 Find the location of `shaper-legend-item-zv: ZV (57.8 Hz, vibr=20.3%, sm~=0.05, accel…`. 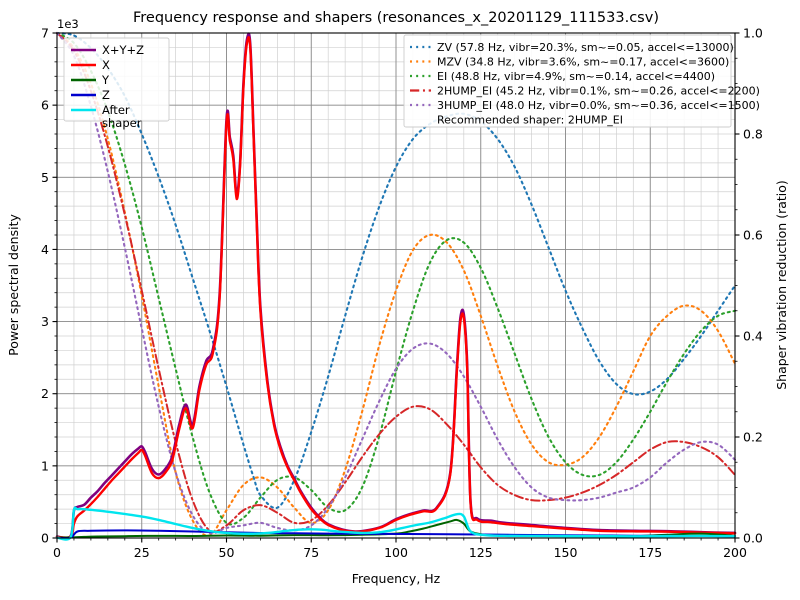

shaper-legend-item-zv: ZV (57.8 Hz, vibr=20.3%, sm~=0.05, accel… is located at coordinates (572, 47).